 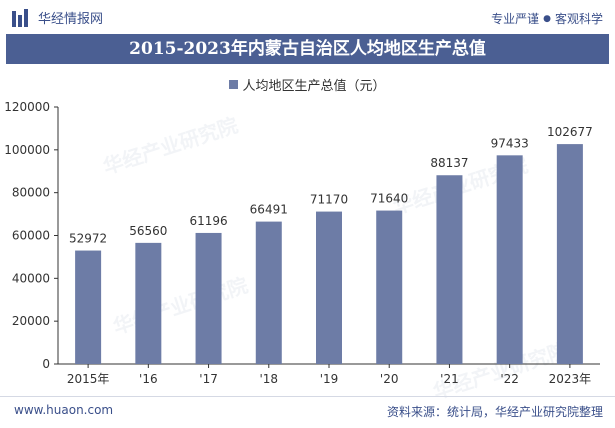 I want to click on legend-swatch, so click(x=234, y=84).